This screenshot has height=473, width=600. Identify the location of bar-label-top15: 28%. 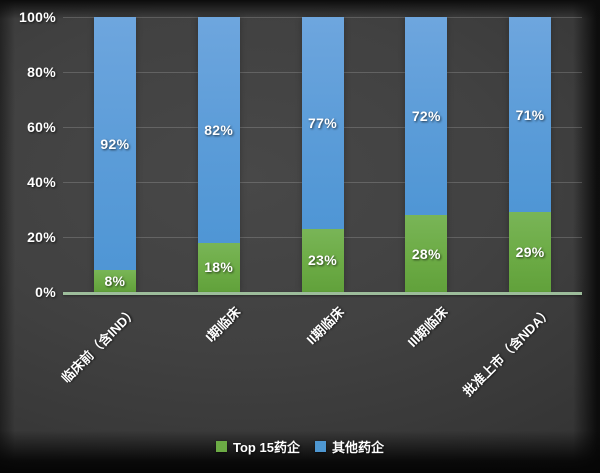
(426, 253).